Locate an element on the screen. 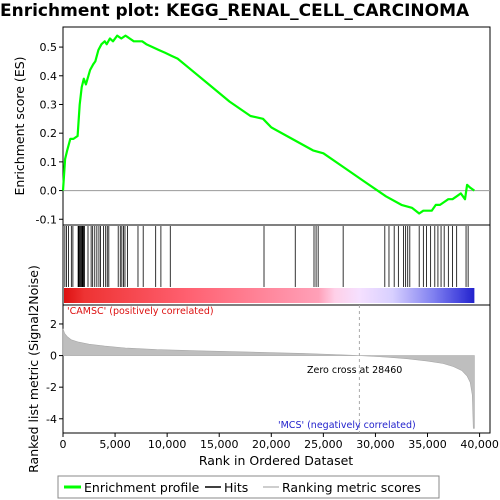 The height and width of the screenshot is (500, 500). x-tick-label: 40,000 is located at coordinates (479, 444).